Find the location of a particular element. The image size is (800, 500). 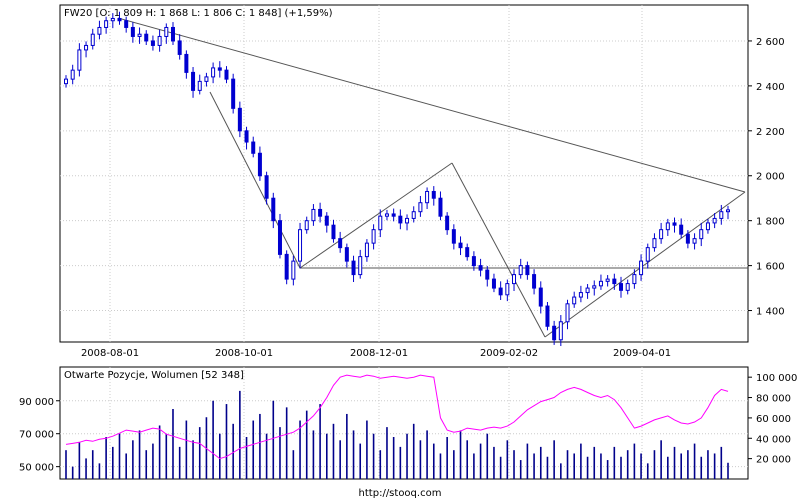

y-left-tick-label: 50 000 is located at coordinates (36, 468).